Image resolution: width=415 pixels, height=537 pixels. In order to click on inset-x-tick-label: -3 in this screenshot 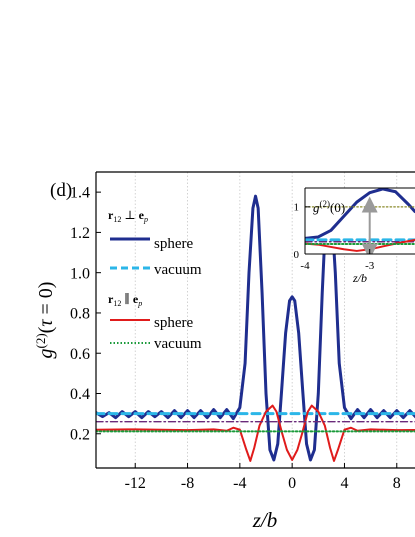, I will do `click(370, 266)`.